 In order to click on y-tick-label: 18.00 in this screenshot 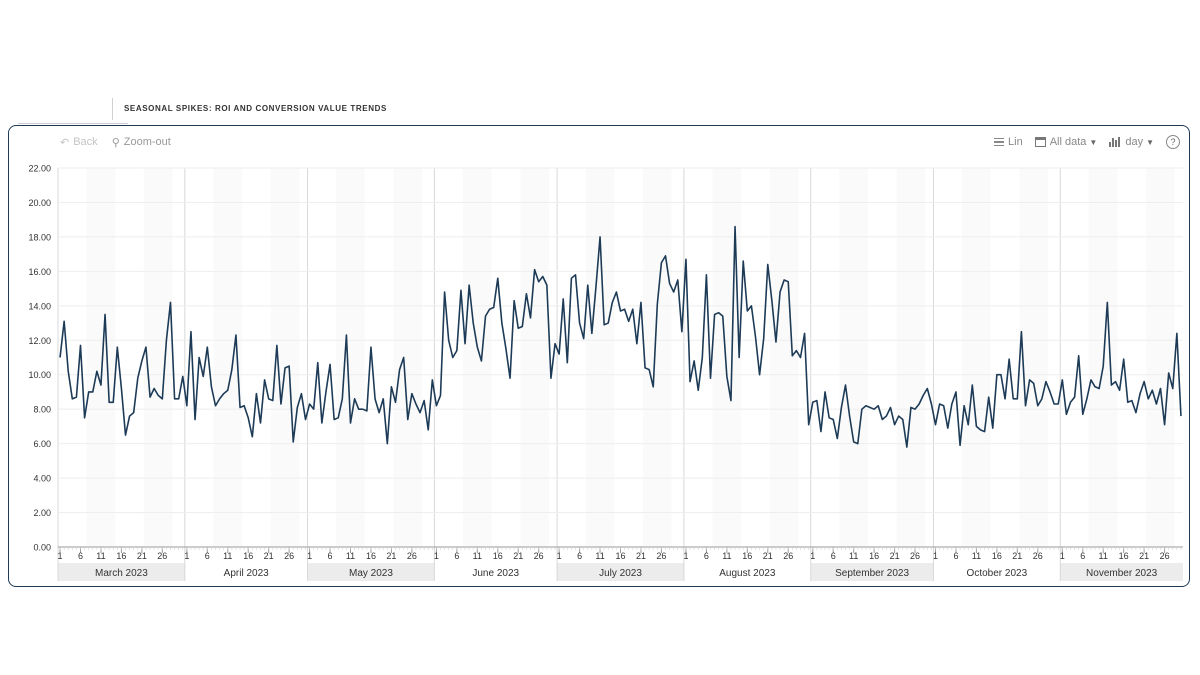, I will do `click(39, 237)`.